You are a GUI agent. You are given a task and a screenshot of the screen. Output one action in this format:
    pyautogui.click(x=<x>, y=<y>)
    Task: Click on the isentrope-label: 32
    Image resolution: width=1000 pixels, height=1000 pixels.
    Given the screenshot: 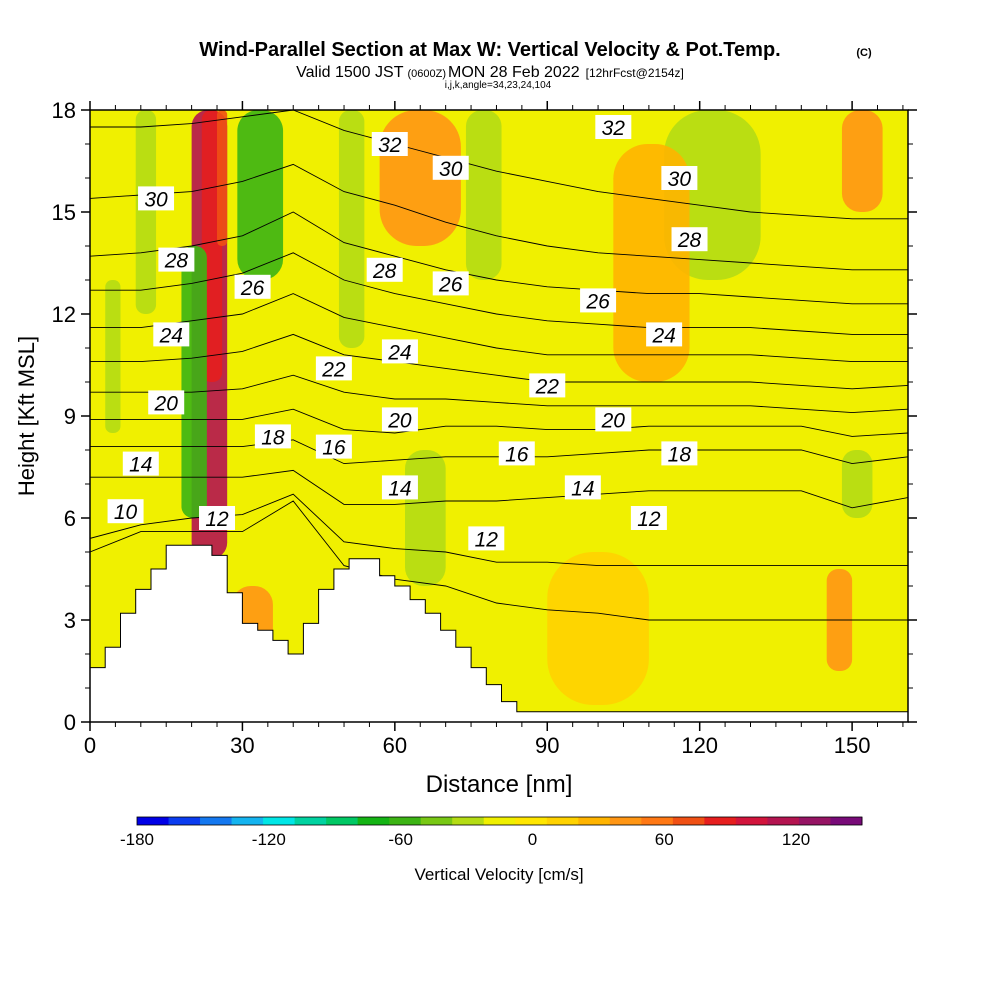 What is the action you would take?
    pyautogui.click(x=389, y=144)
    